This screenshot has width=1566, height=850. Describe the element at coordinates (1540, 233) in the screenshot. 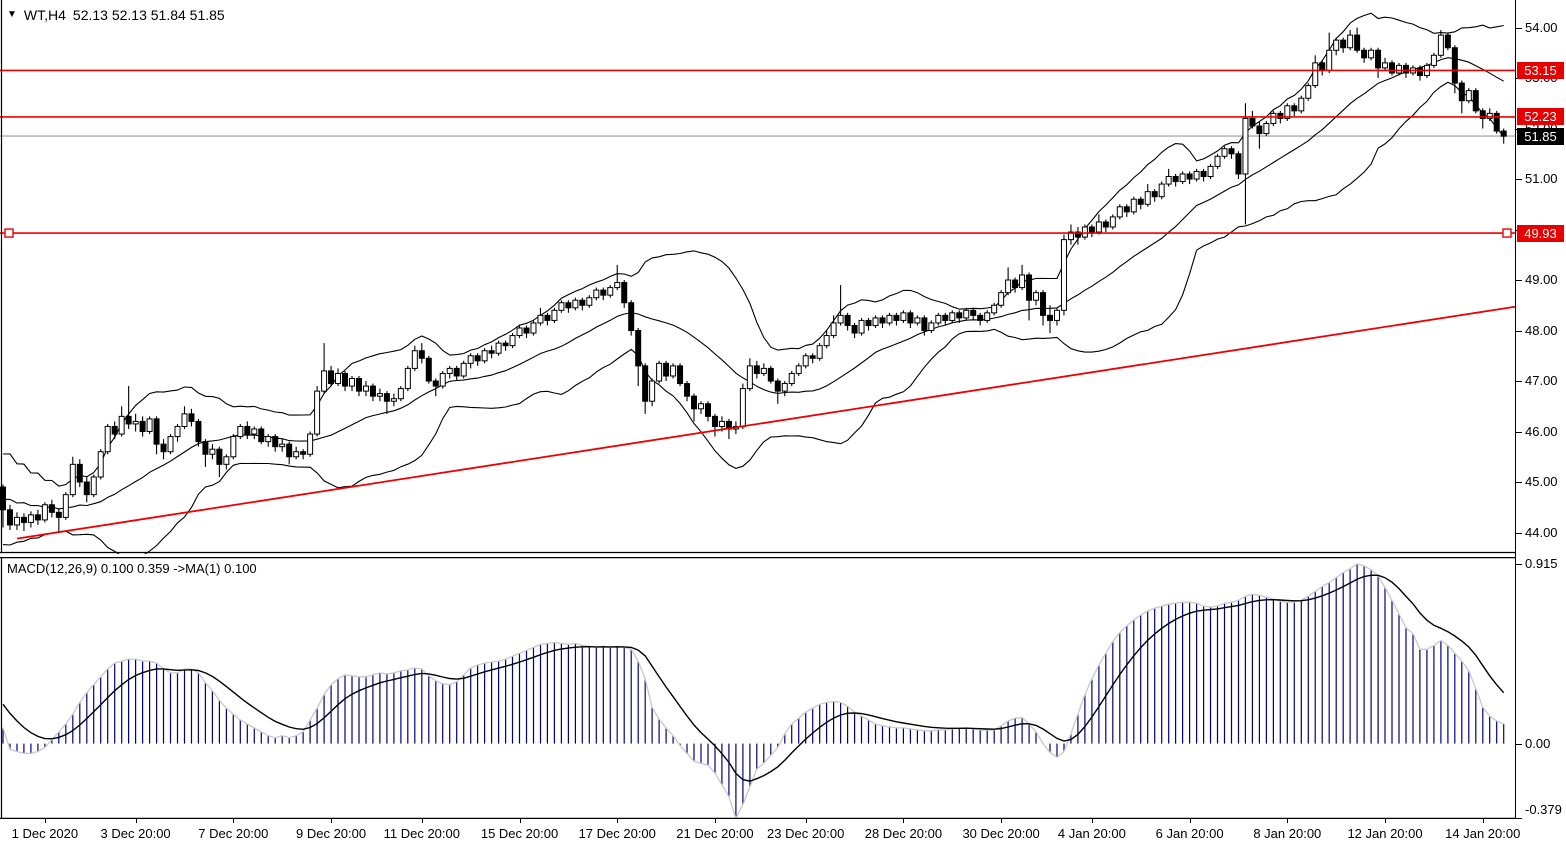

I see `price-level-badge: 49.93` at that location.